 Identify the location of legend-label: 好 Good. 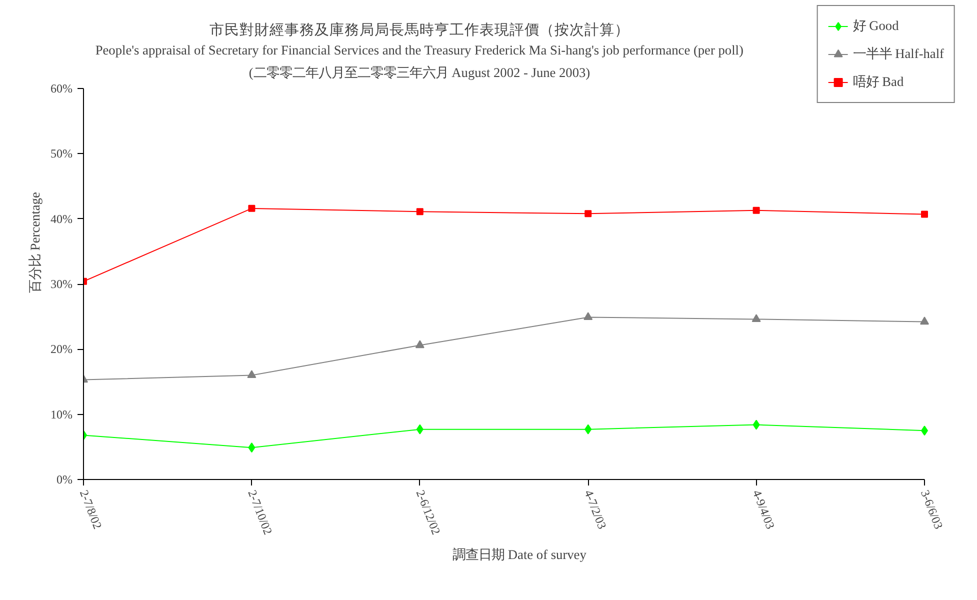
(875, 26).